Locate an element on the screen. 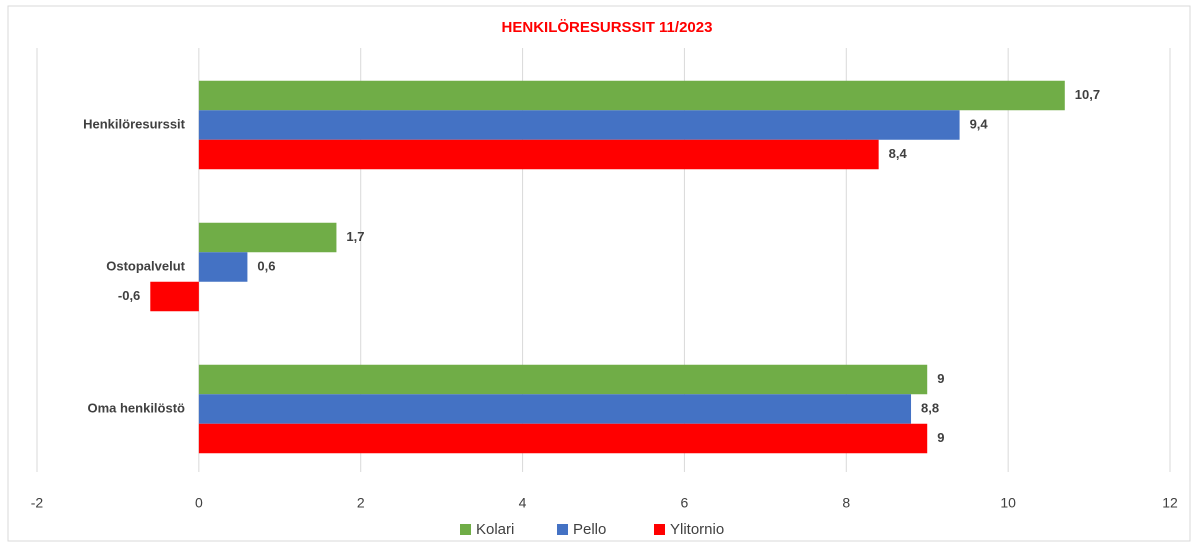 The height and width of the screenshot is (552, 1198). data-label: 0,6 is located at coordinates (266, 265).